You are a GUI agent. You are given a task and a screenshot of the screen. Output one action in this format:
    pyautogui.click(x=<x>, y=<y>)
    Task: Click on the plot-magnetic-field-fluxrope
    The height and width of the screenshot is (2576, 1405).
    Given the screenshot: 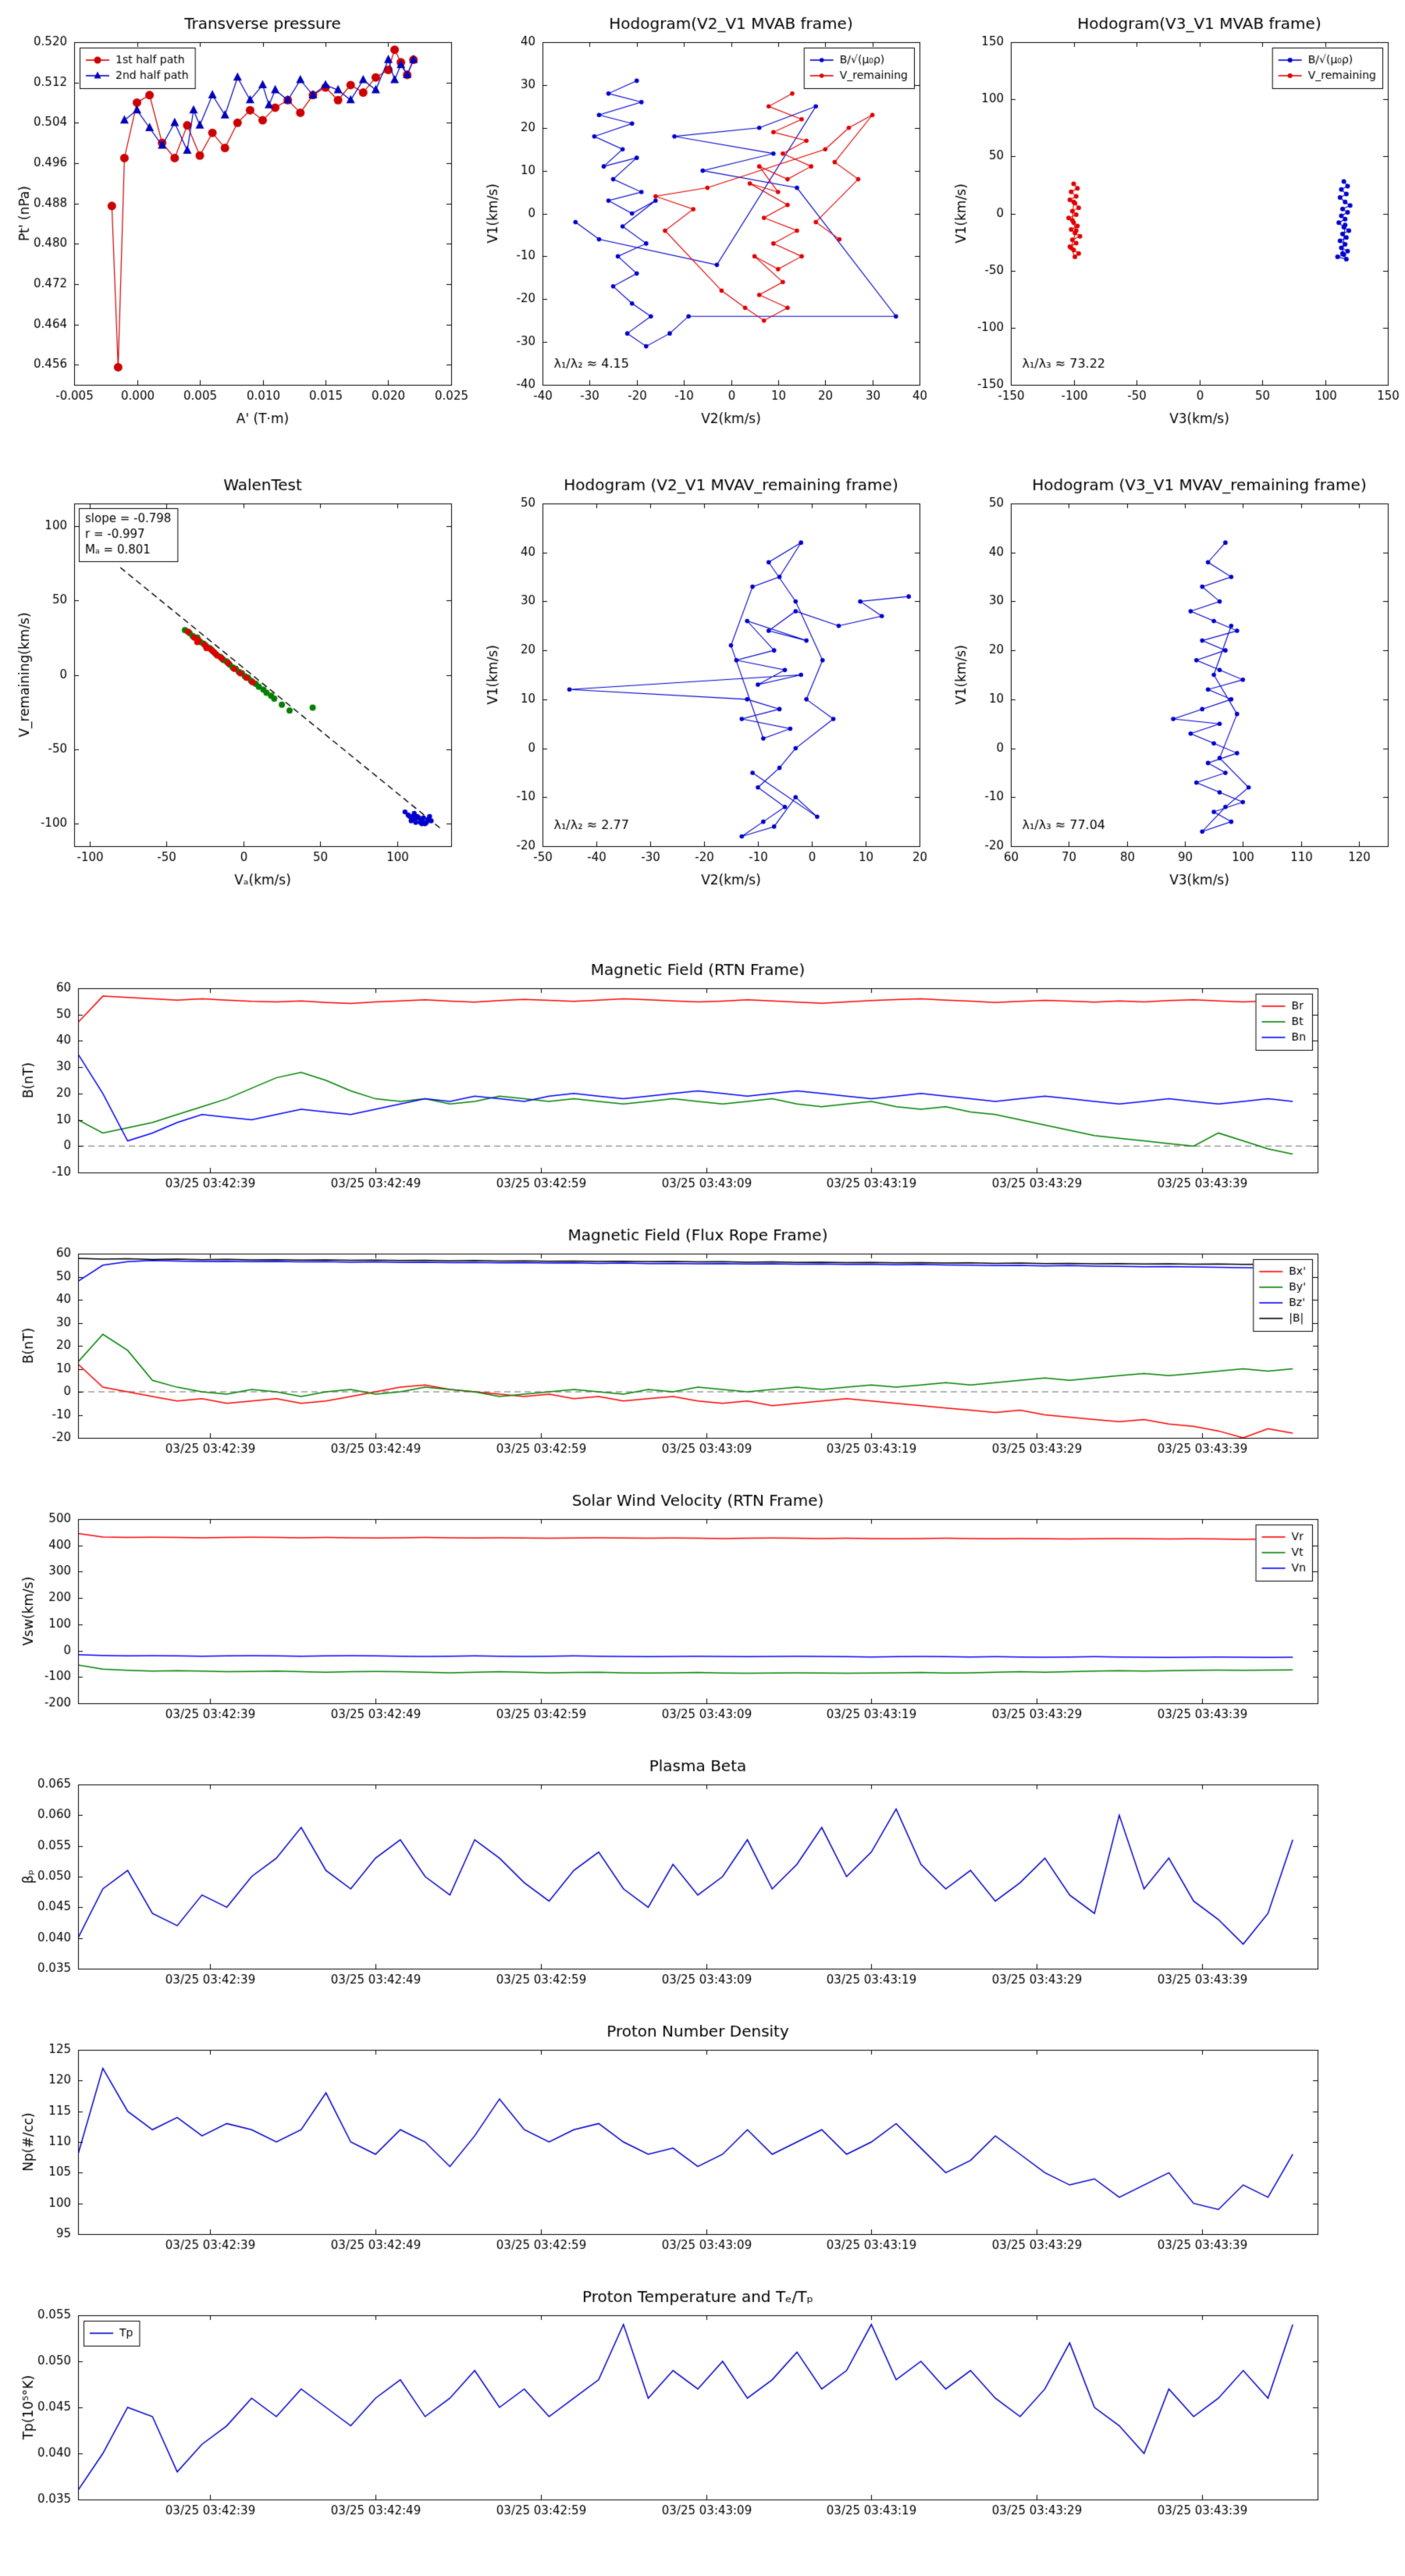 What is the action you would take?
    pyautogui.click(x=703, y=1348)
    